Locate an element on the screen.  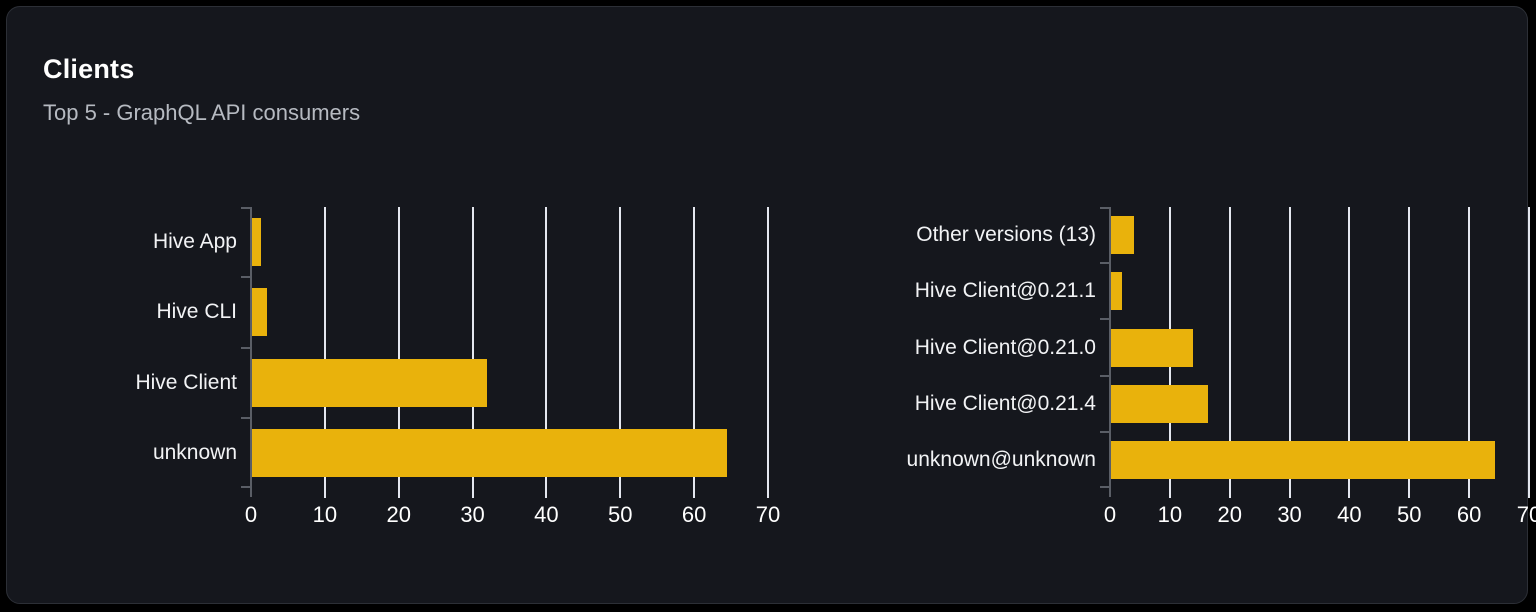
category-label: Hive App is located at coordinates (194, 242).